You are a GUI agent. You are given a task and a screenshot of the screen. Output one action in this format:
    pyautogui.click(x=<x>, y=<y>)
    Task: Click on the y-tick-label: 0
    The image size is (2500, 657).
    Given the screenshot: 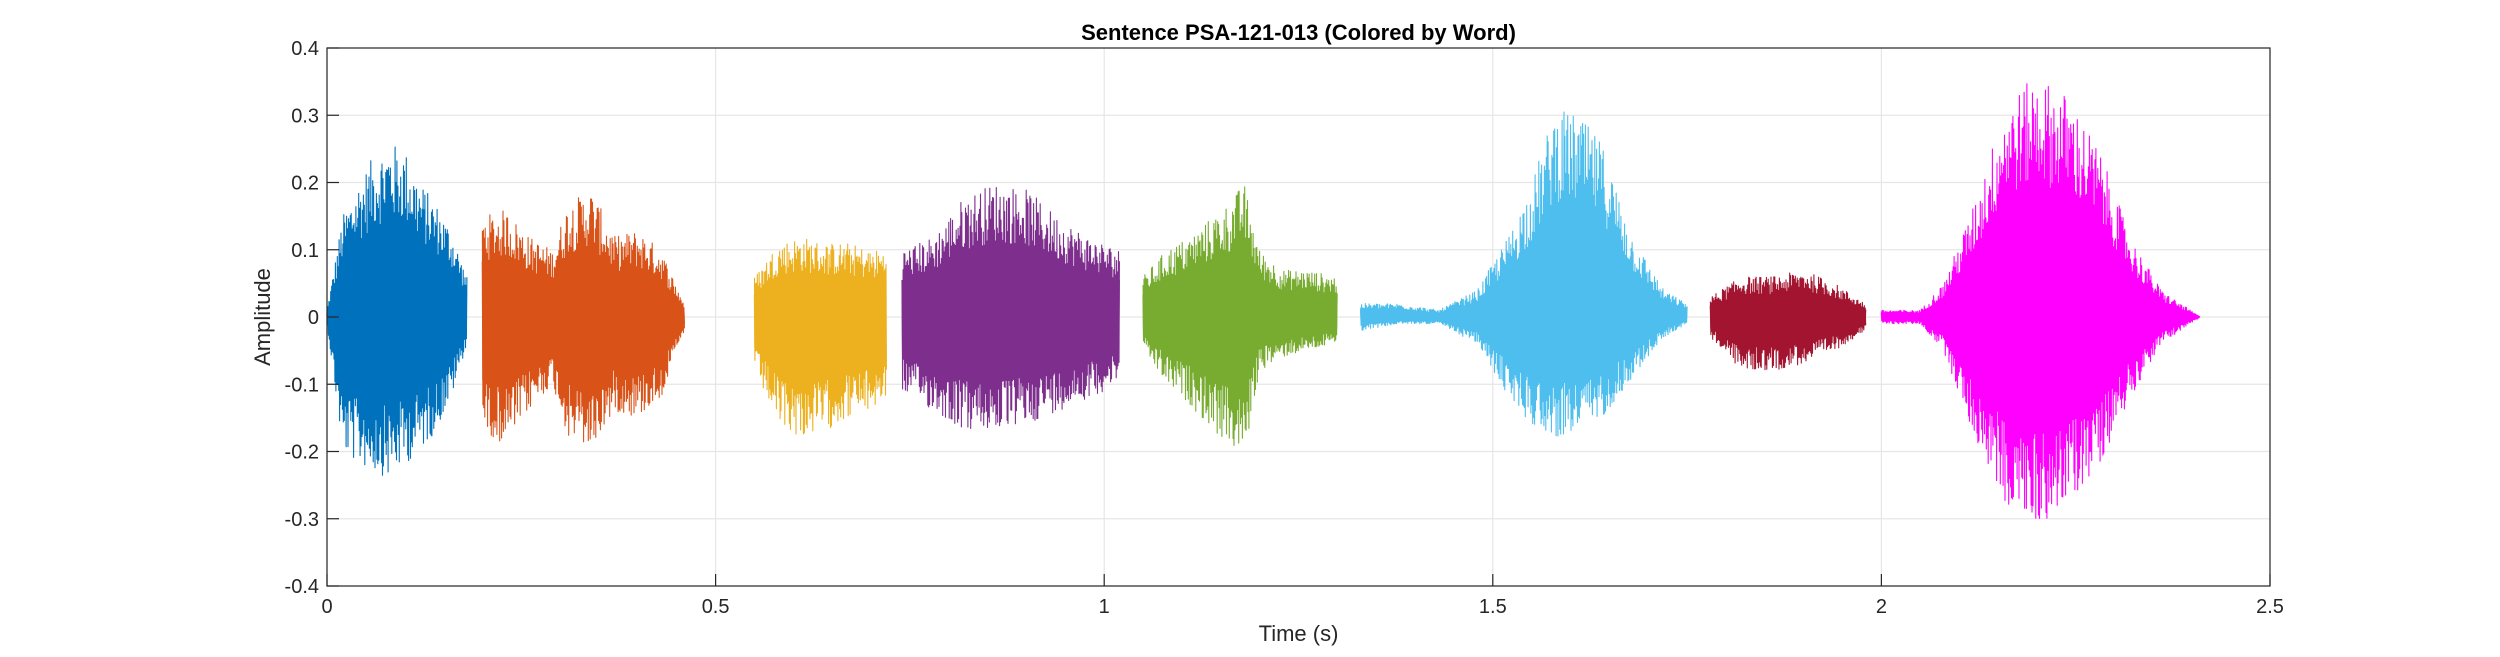 What is the action you would take?
    pyautogui.click(x=313, y=318)
    